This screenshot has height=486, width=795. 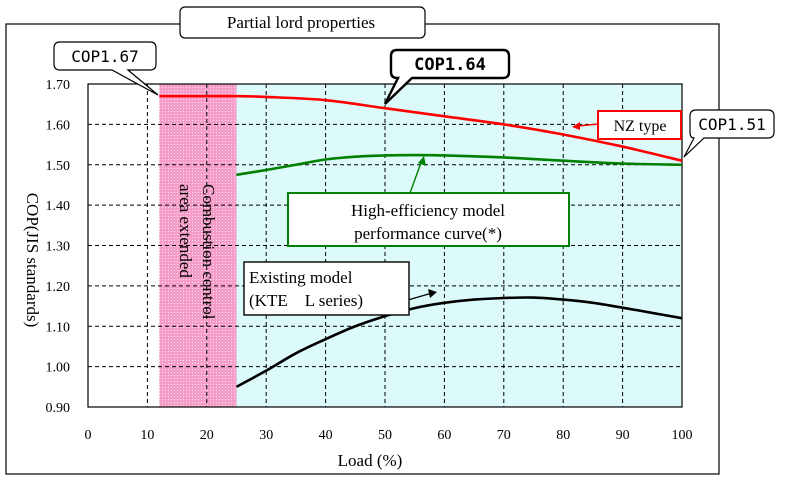 I want to click on x-tick-label: 50, so click(x=385, y=435).